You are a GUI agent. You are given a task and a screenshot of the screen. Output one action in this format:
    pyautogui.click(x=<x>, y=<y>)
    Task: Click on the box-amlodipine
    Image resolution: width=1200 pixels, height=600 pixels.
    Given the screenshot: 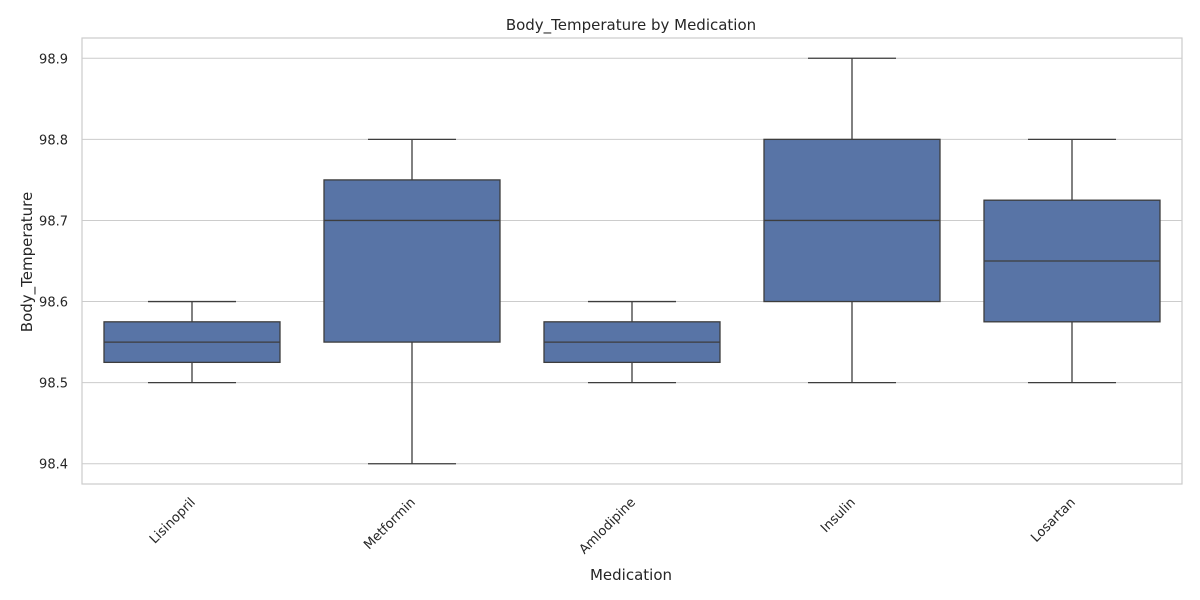 What is the action you would take?
    pyautogui.click(x=632, y=342)
    